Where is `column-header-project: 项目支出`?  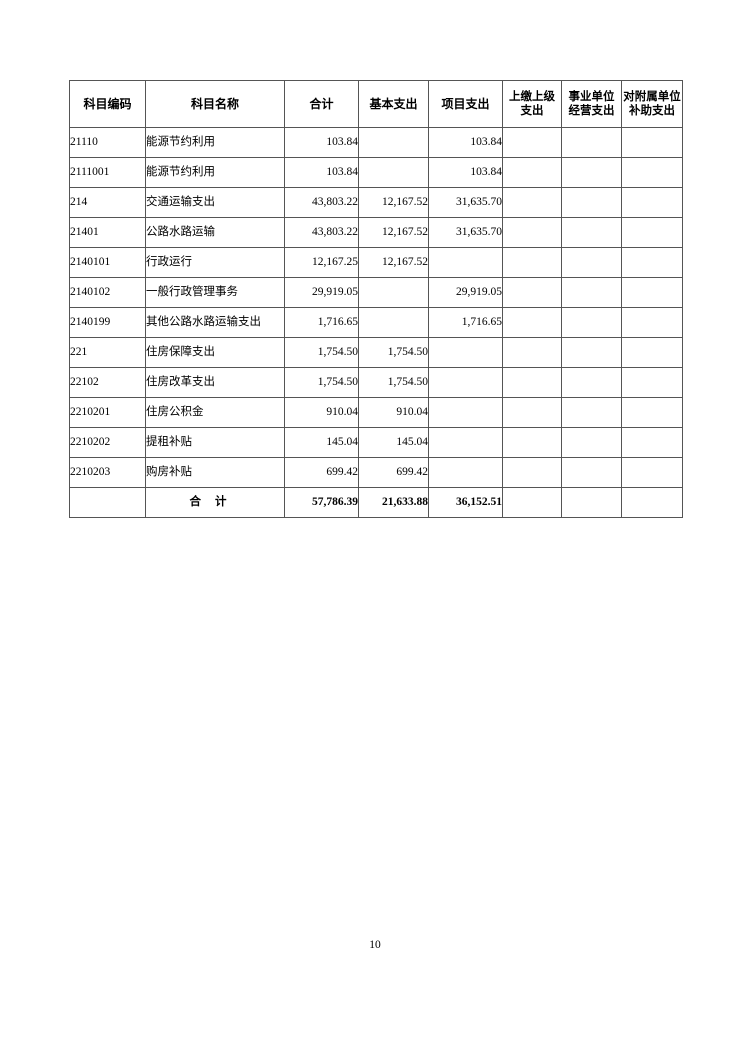
column-header-project: 项目支出 is located at coordinates (465, 104).